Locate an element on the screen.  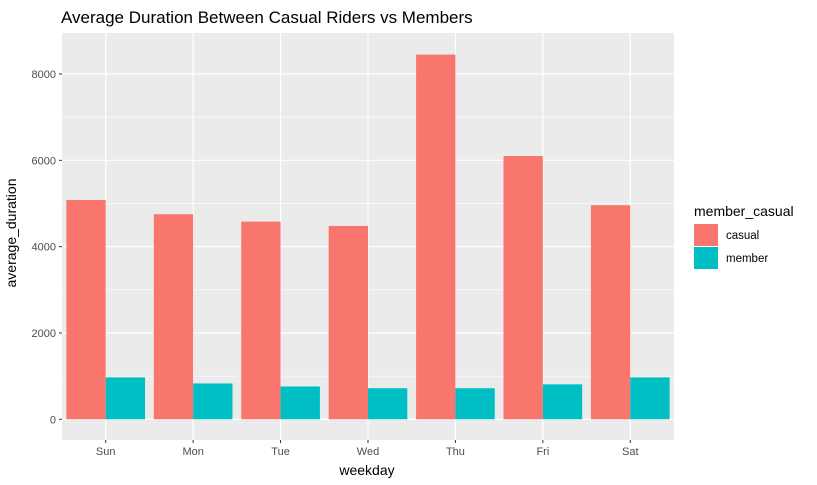
y-tick-label: 0 is located at coordinates (53, 420).